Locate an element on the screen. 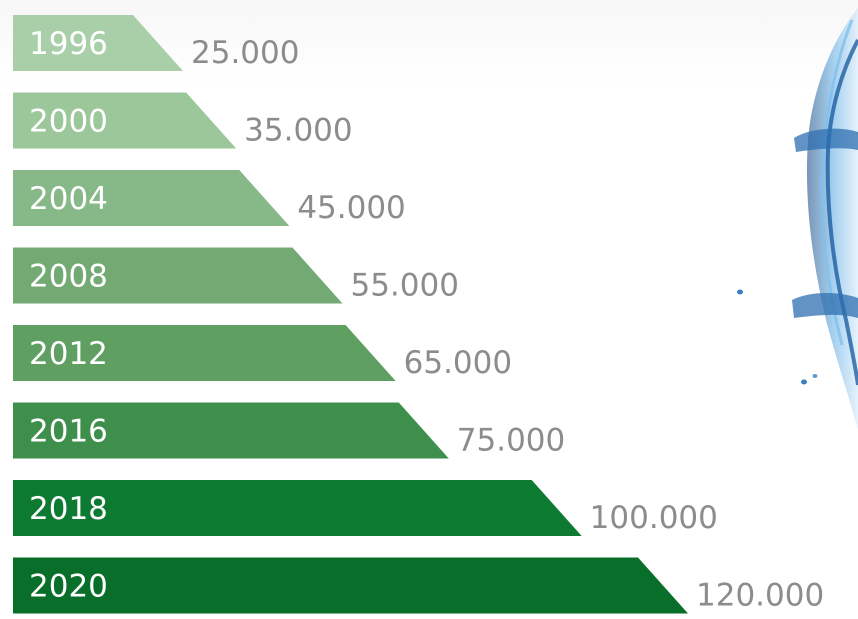  value-label-2012: 65.000 is located at coordinates (458, 363).